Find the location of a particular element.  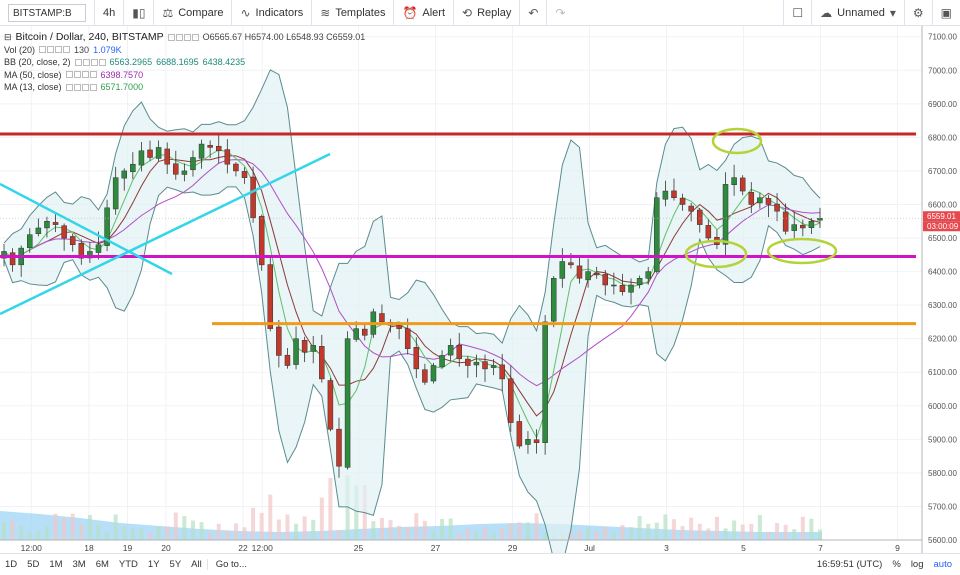

alert-button: ⏰ Alert is located at coordinates (424, 13).